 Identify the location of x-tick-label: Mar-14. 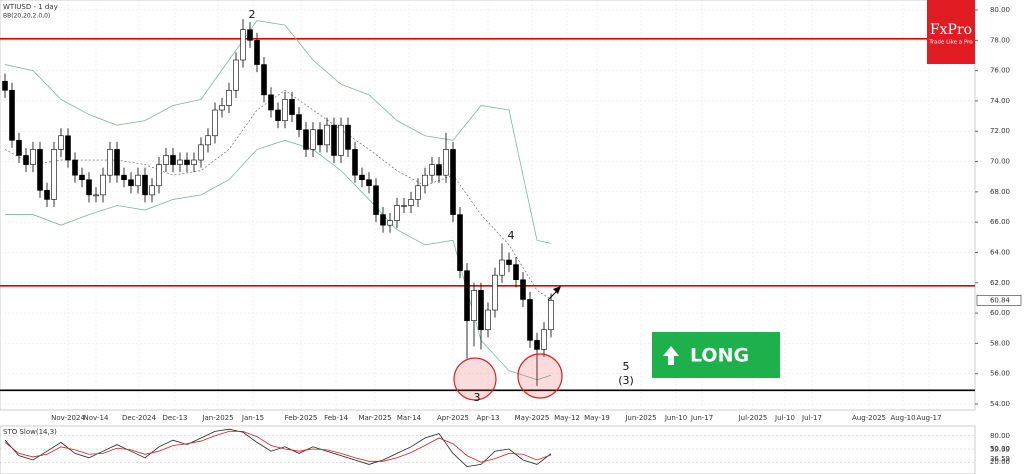
(409, 418).